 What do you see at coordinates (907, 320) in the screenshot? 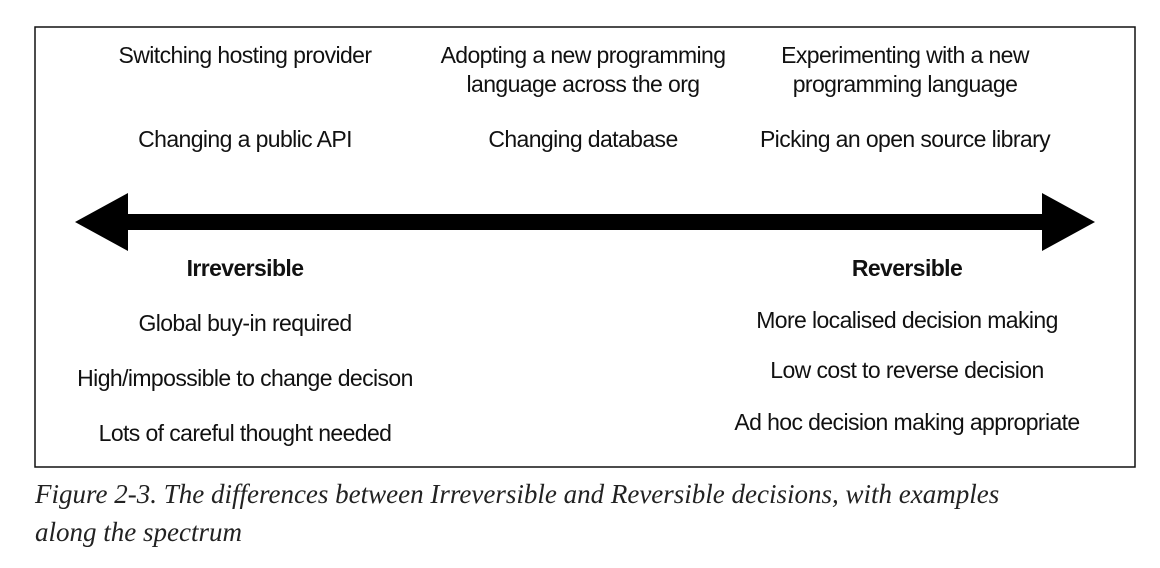
I see `trait: More localised decision making` at bounding box center [907, 320].